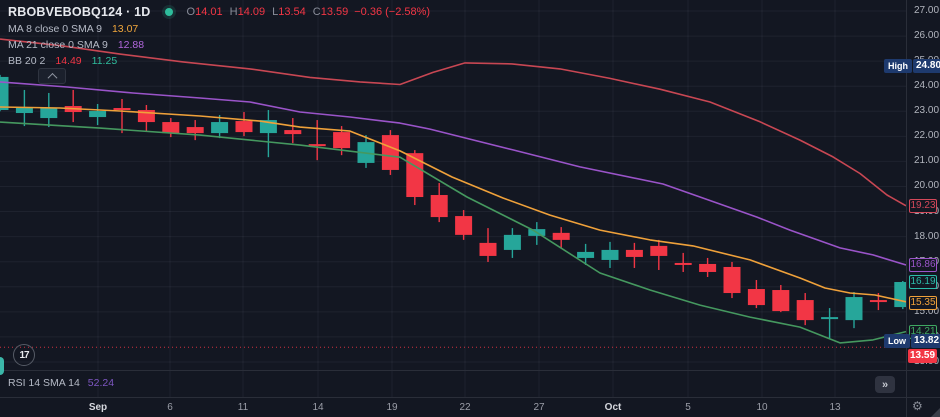 This screenshot has width=940, height=417. What do you see at coordinates (927, 136) in the screenshot?
I see `price-tick: 22.00` at bounding box center [927, 136].